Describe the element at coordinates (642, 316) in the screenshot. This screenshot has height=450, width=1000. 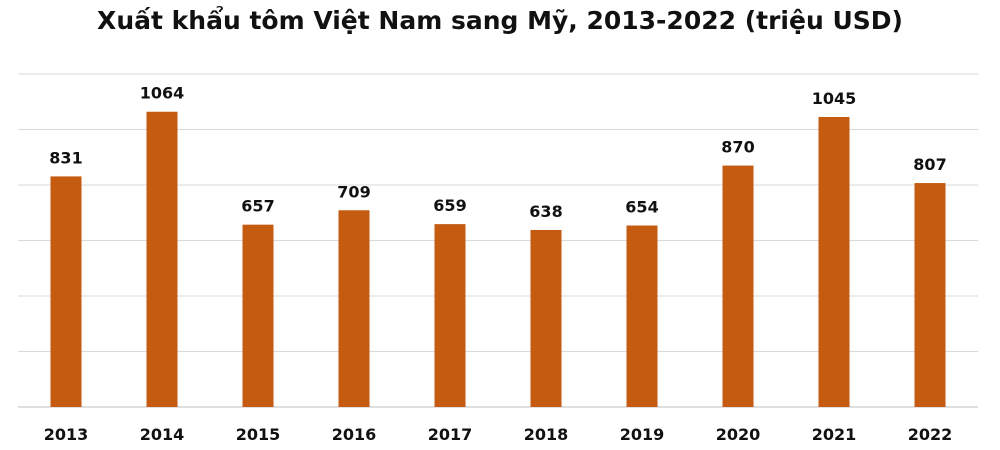
I see `bar-2019` at that location.